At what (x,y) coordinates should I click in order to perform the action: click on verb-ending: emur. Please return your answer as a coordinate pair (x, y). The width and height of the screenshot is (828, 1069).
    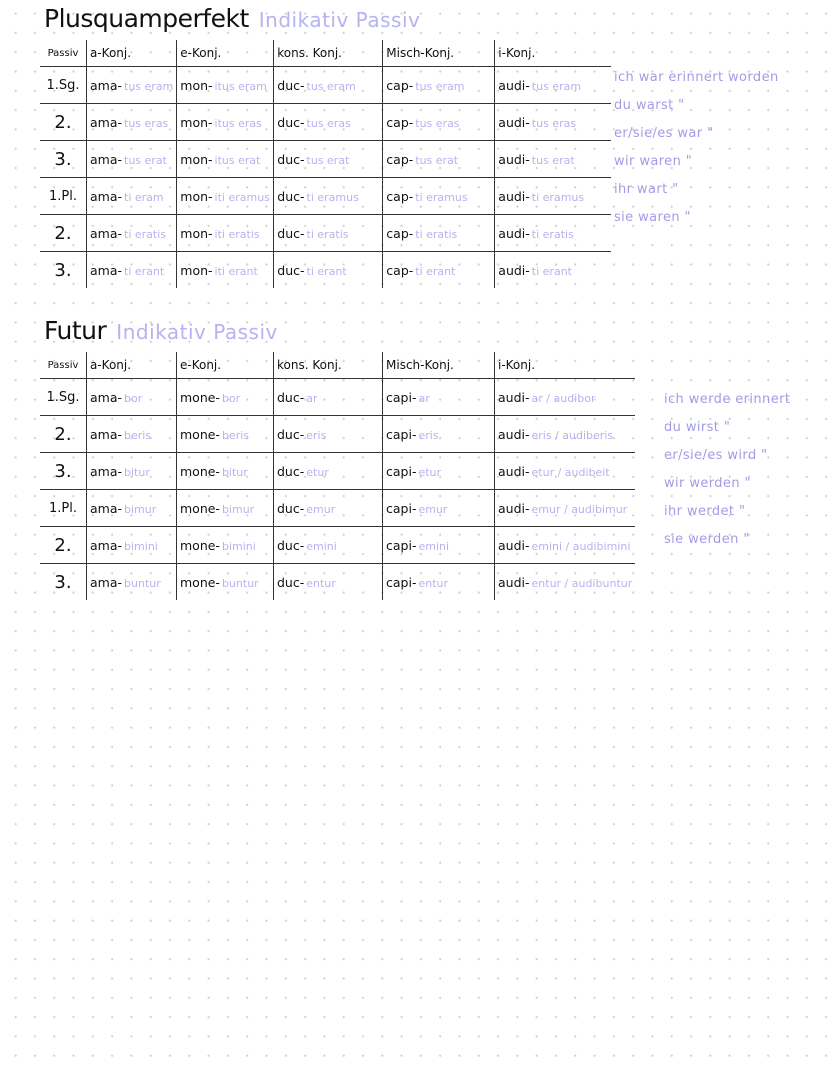
    Looking at the image, I should click on (321, 509).